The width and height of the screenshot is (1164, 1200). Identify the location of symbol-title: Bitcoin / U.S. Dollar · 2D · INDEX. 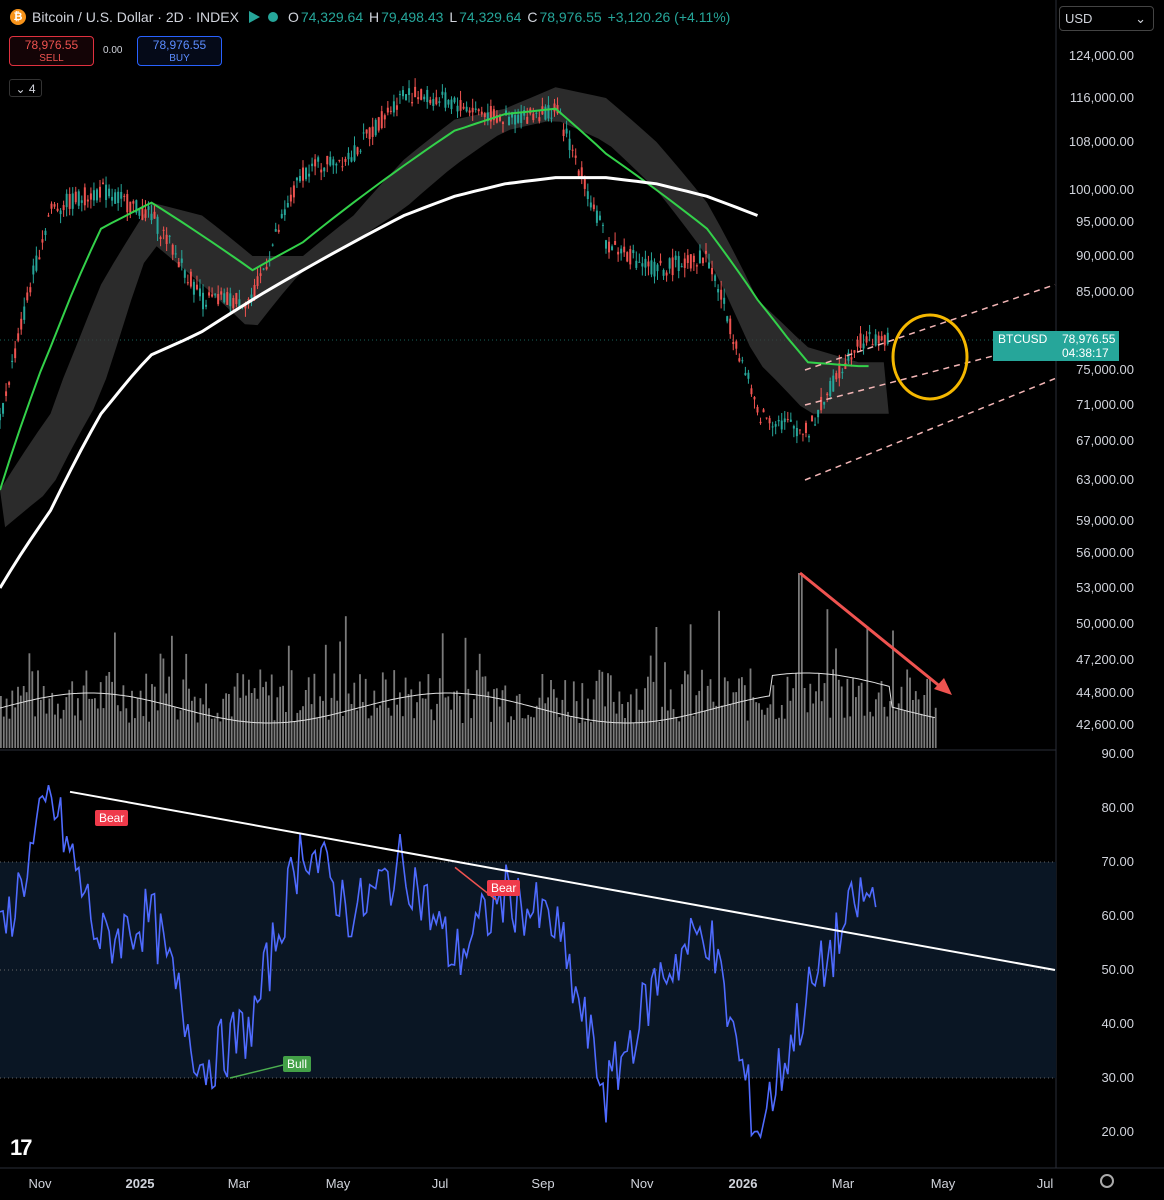
(135, 17).